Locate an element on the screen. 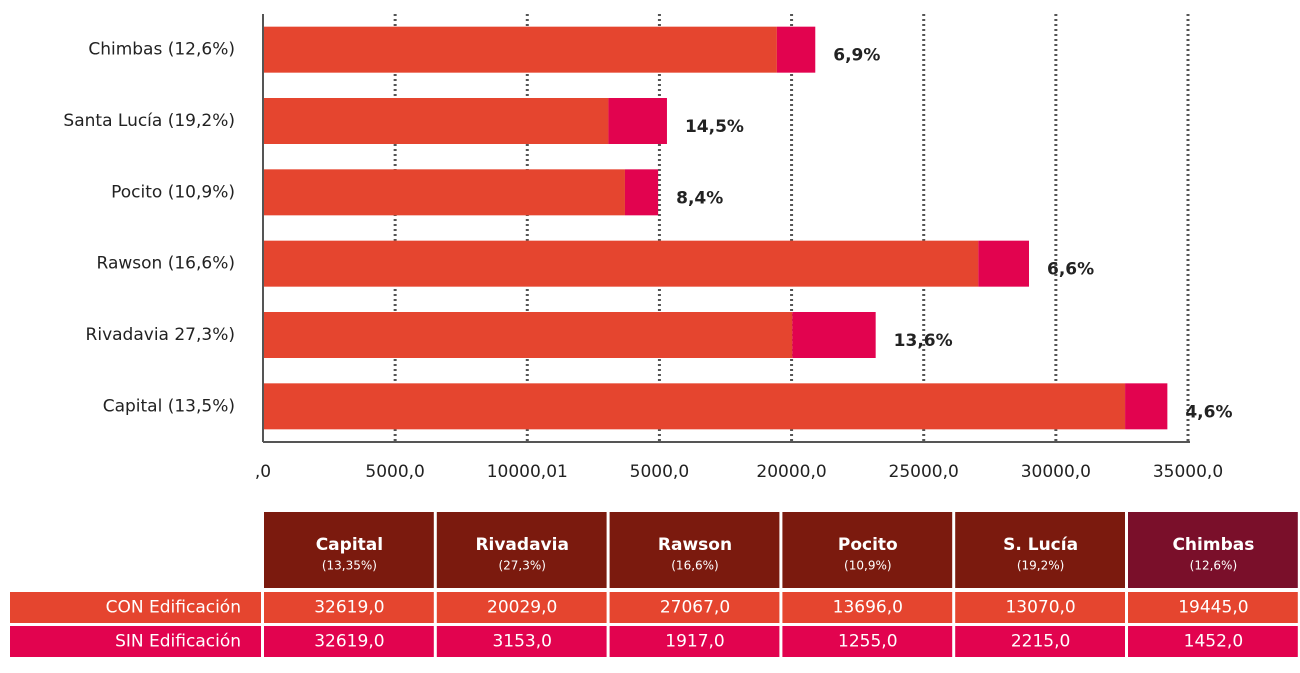 The height and width of the screenshot is (673, 1300). bar-label: 6,6% is located at coordinates (1070, 270).